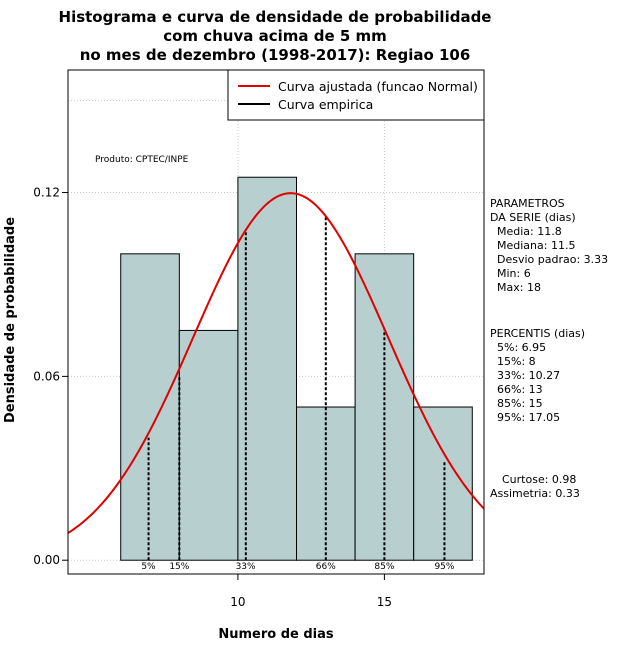  Describe the element at coordinates (10, 320) in the screenshot. I see `y-axis-title: Densidade de probabilidade` at that location.